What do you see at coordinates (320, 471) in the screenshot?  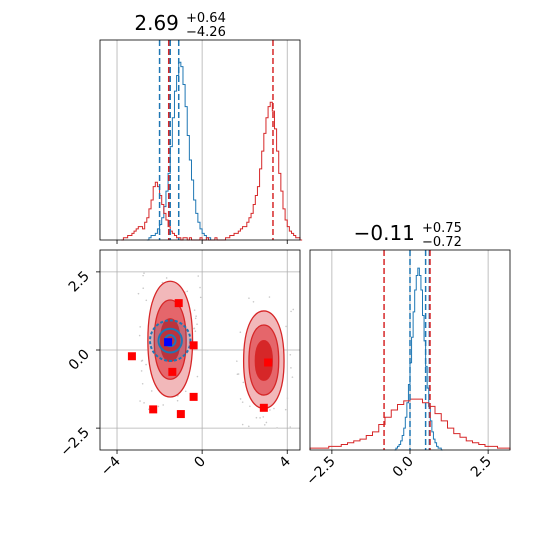 I see `x-tick-label: −2.5` at bounding box center [320, 471].